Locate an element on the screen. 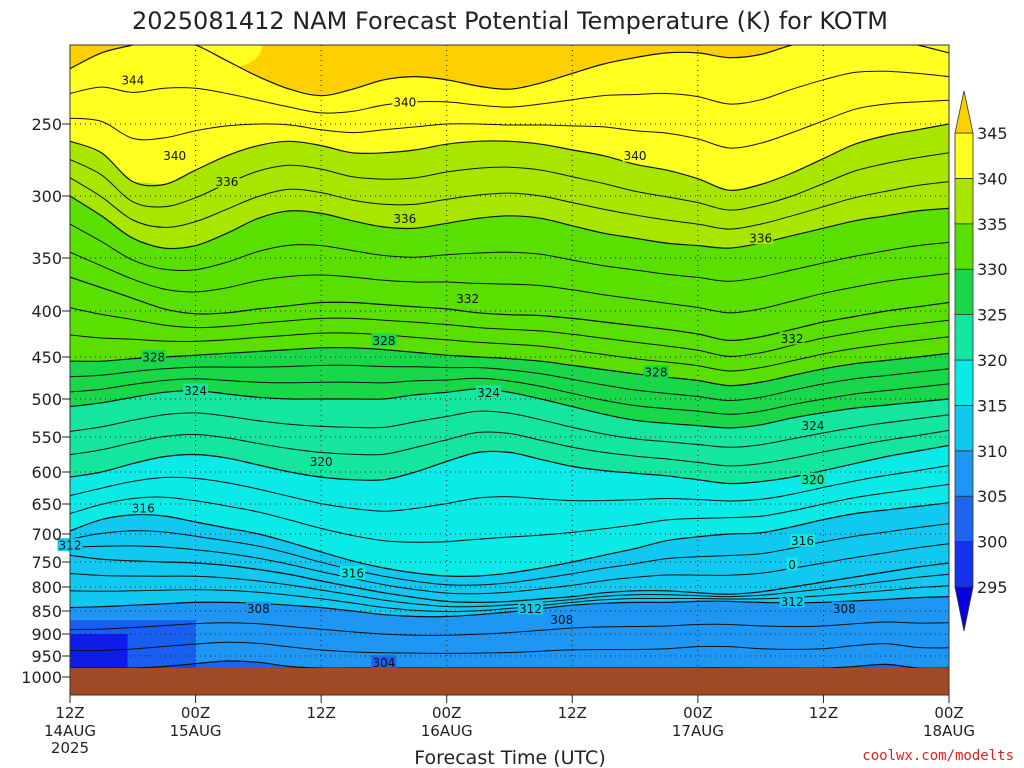 This screenshot has height=768, width=1024. contour-label: 344 is located at coordinates (133, 79).